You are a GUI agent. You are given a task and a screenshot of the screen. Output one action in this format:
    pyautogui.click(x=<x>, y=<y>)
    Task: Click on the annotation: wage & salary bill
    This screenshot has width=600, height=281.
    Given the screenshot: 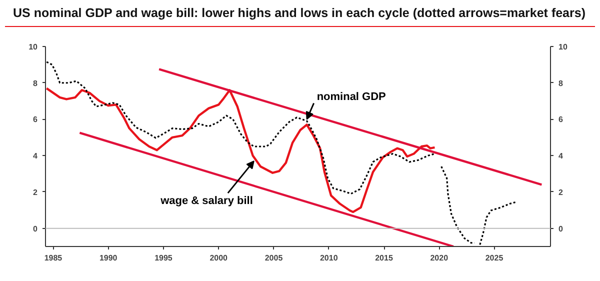 What is the action you would take?
    pyautogui.click(x=206, y=201)
    